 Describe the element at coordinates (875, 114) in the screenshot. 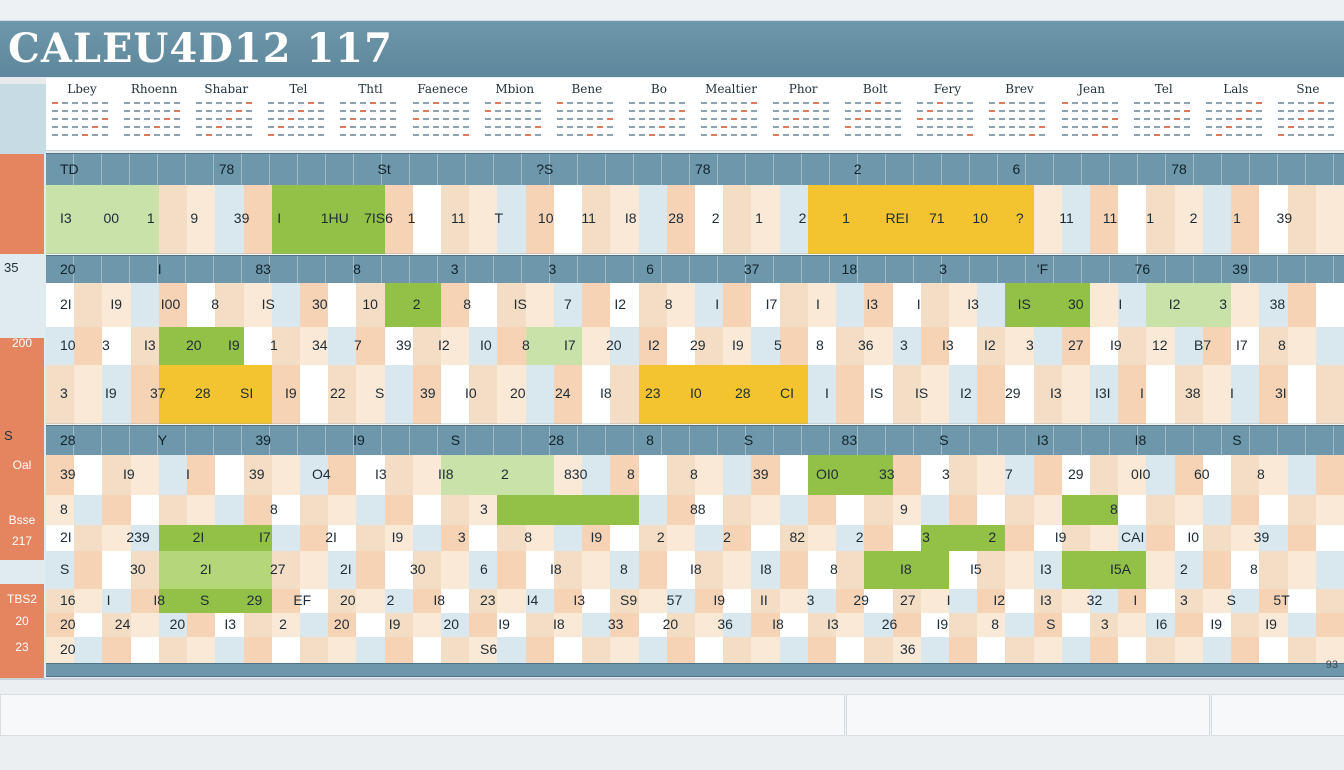

I see `month-column: Bolt` at that location.